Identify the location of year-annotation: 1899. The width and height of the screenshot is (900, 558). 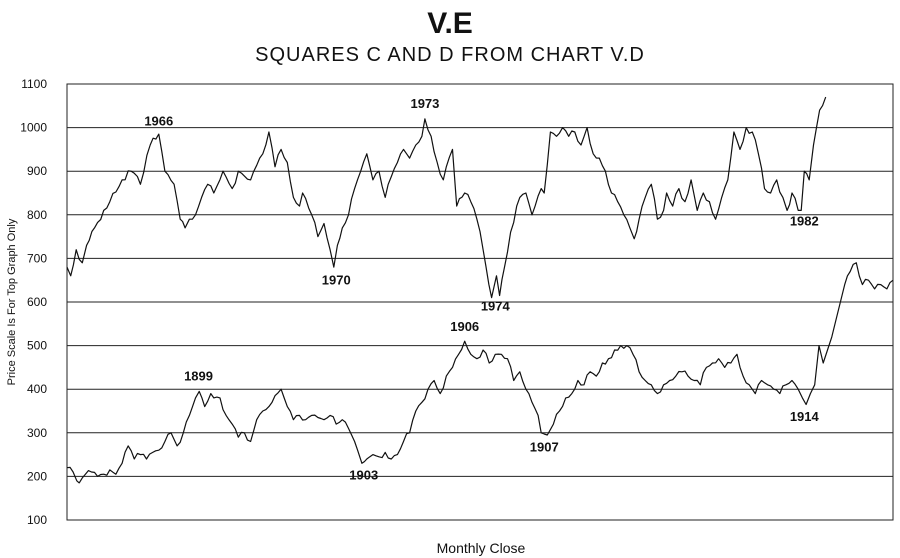
(198, 375).